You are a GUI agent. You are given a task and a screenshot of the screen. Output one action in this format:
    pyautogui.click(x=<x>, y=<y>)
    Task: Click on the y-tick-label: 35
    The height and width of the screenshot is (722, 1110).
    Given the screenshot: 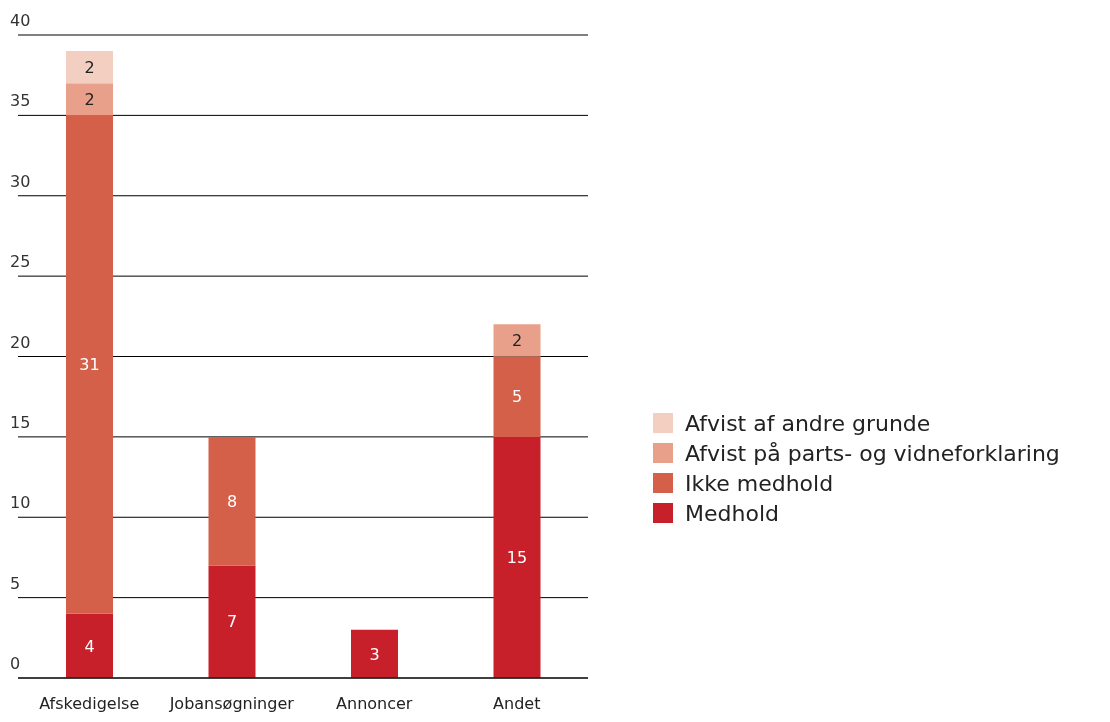 What is the action you would take?
    pyautogui.click(x=20, y=101)
    